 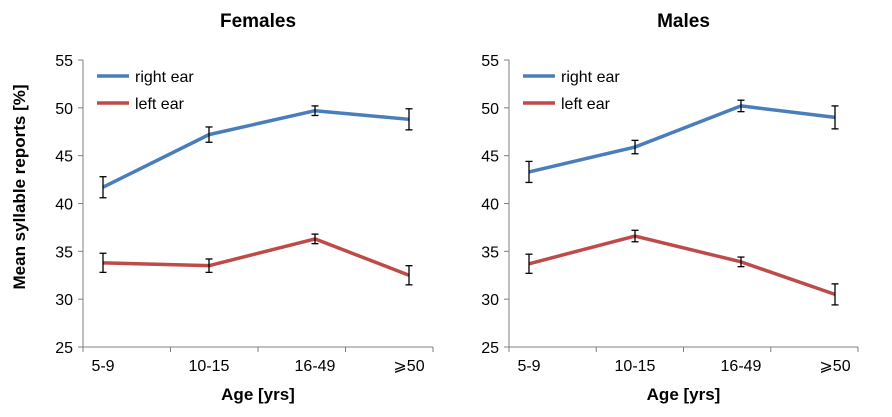 I want to click on chart-title: Males, so click(x=683, y=21).